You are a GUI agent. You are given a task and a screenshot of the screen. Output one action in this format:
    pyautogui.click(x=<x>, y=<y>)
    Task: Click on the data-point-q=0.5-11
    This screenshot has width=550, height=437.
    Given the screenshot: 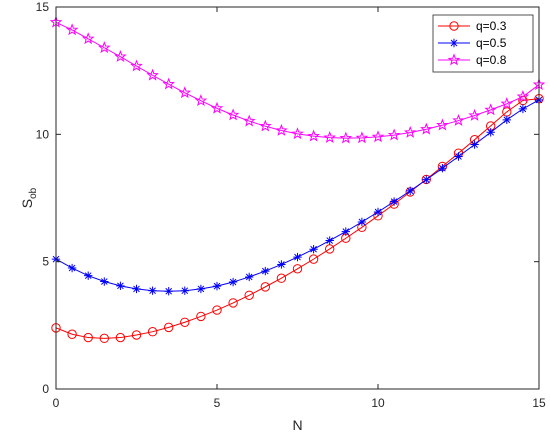 What is the action you would take?
    pyautogui.click(x=233, y=282)
    